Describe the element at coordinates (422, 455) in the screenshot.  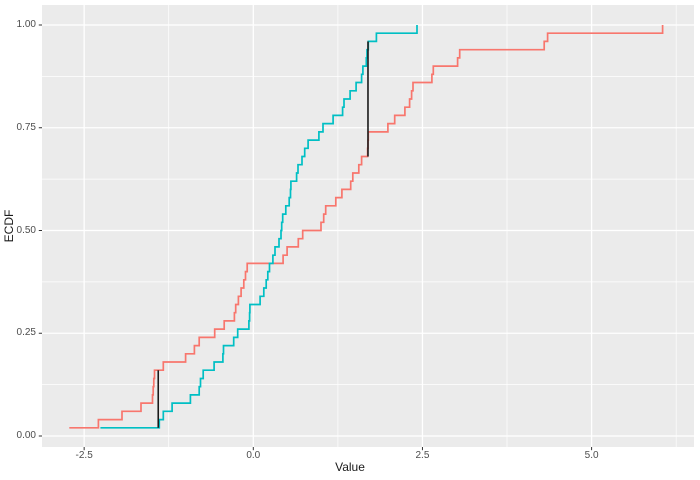
I see `x-tick-label: 2.5` at that location.